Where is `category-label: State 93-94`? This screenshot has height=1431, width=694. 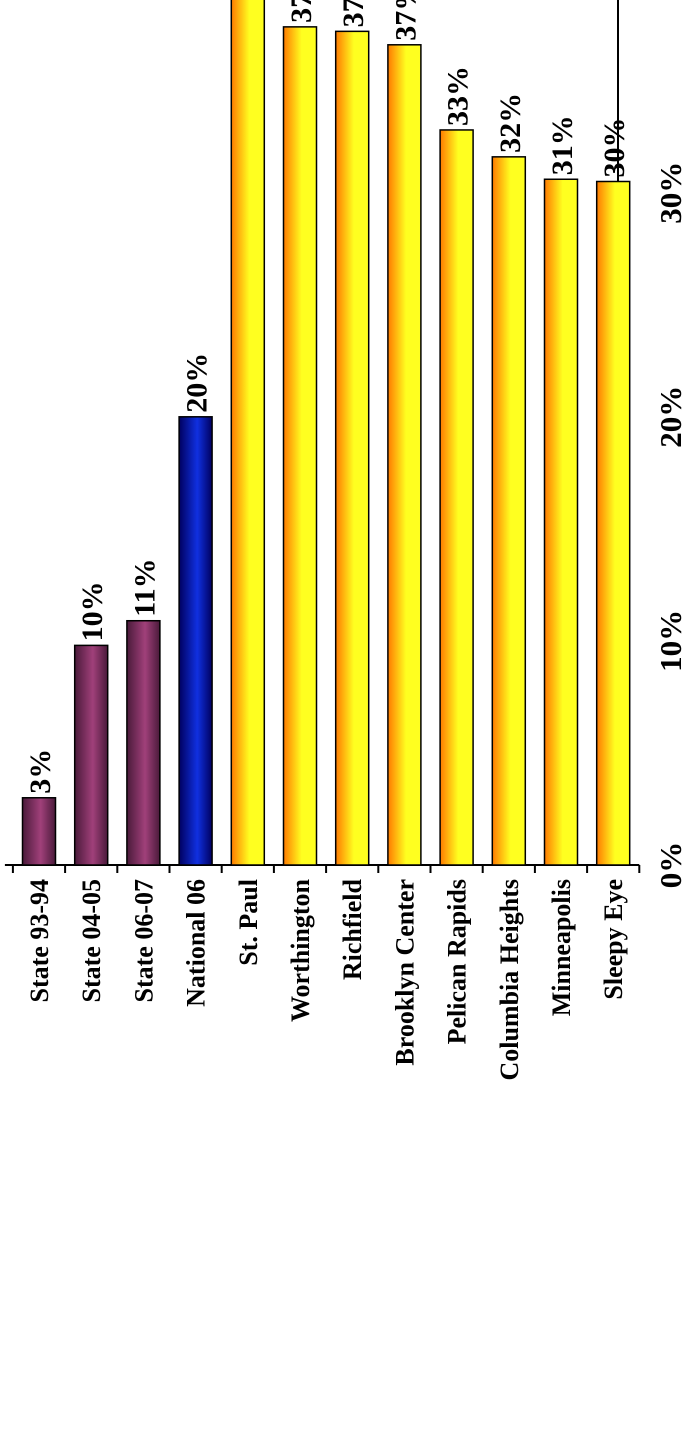
category-label: State 93-94 is located at coordinates (39, 940).